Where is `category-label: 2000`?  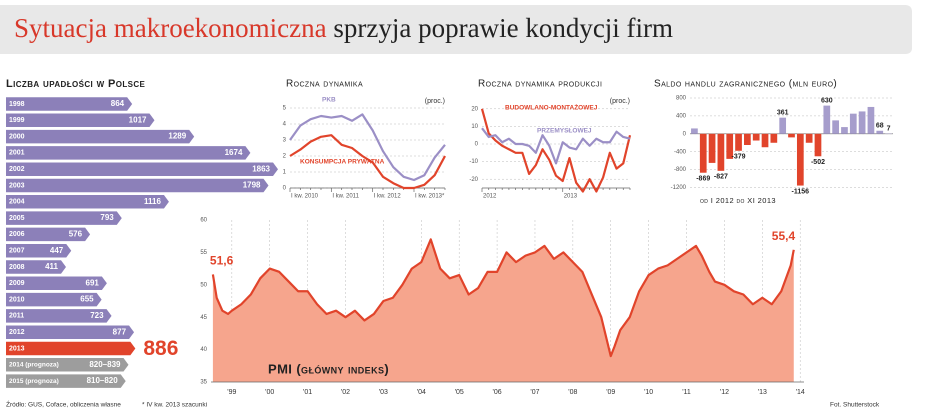 category-label: 2000 is located at coordinates (17, 136).